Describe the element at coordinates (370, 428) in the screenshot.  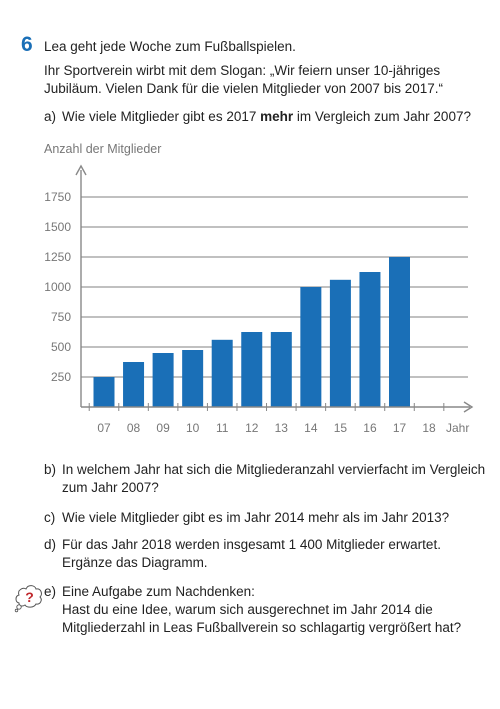
I see `x-tick-label-16: 16` at that location.